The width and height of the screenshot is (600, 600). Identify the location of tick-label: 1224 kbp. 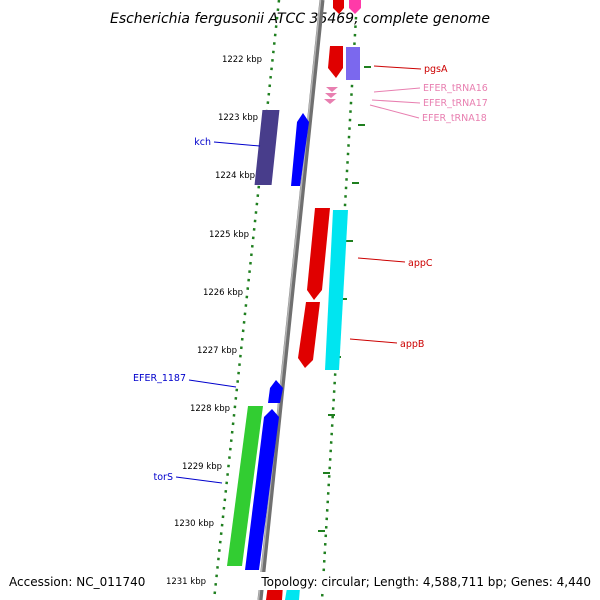
(235, 176).